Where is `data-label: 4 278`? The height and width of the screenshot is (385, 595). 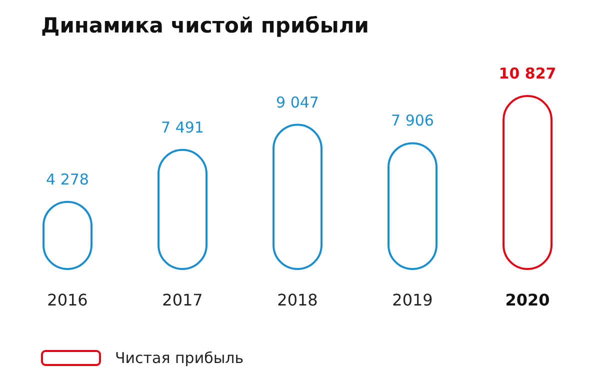 data-label: 4 278 is located at coordinates (67, 179).